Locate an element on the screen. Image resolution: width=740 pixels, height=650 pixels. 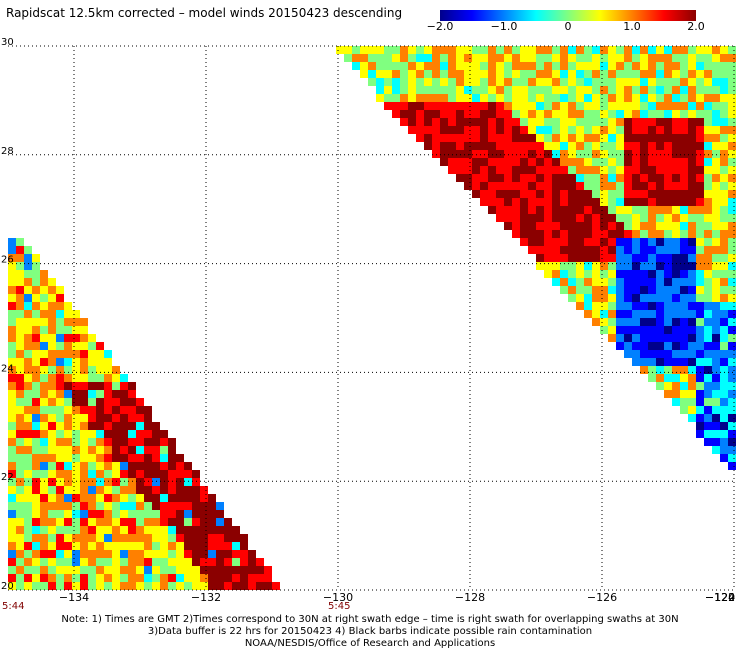
swath-time-labels: 5:445:454:09 is located at coordinates (176, 606).